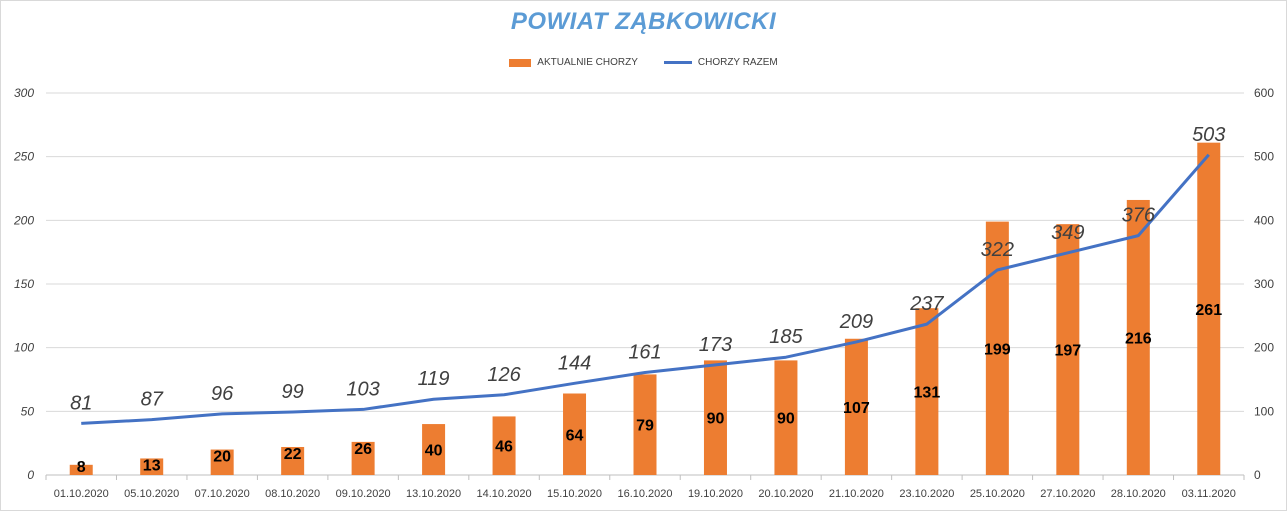 The image size is (1287, 511). I want to click on line-data-label: 349, so click(1067, 233).